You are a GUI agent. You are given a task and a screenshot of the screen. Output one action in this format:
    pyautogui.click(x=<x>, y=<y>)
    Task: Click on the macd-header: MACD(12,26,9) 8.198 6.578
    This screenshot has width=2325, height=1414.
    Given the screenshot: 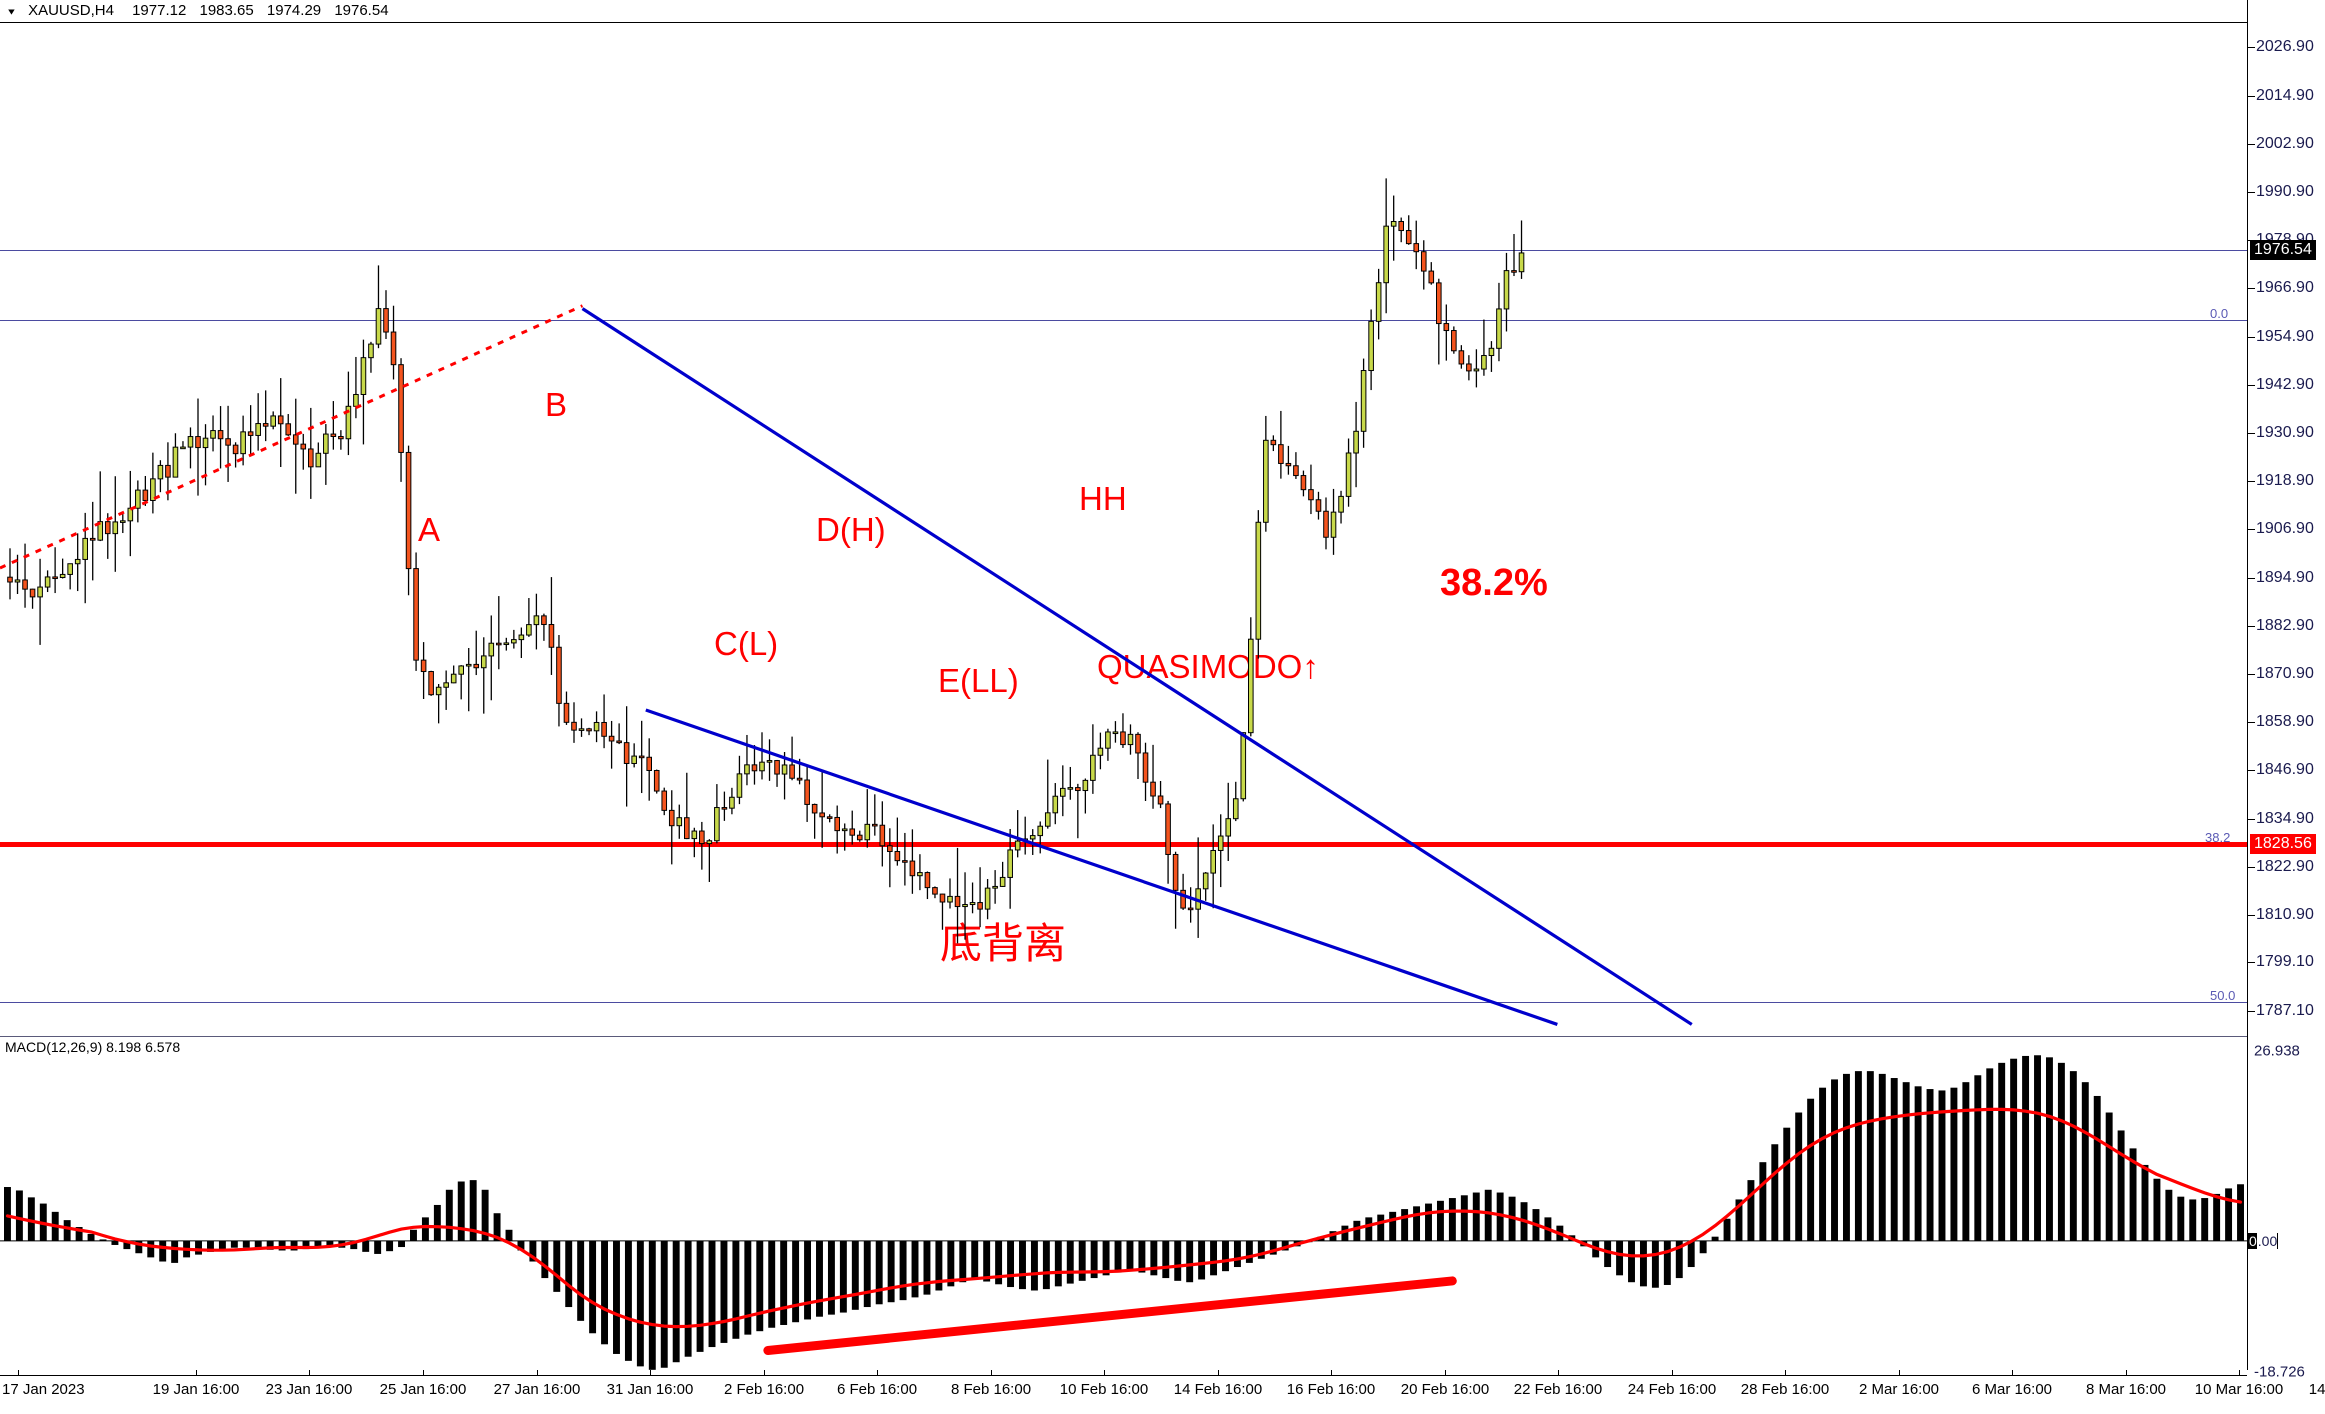 What is the action you would take?
    pyautogui.click(x=93, y=1047)
    